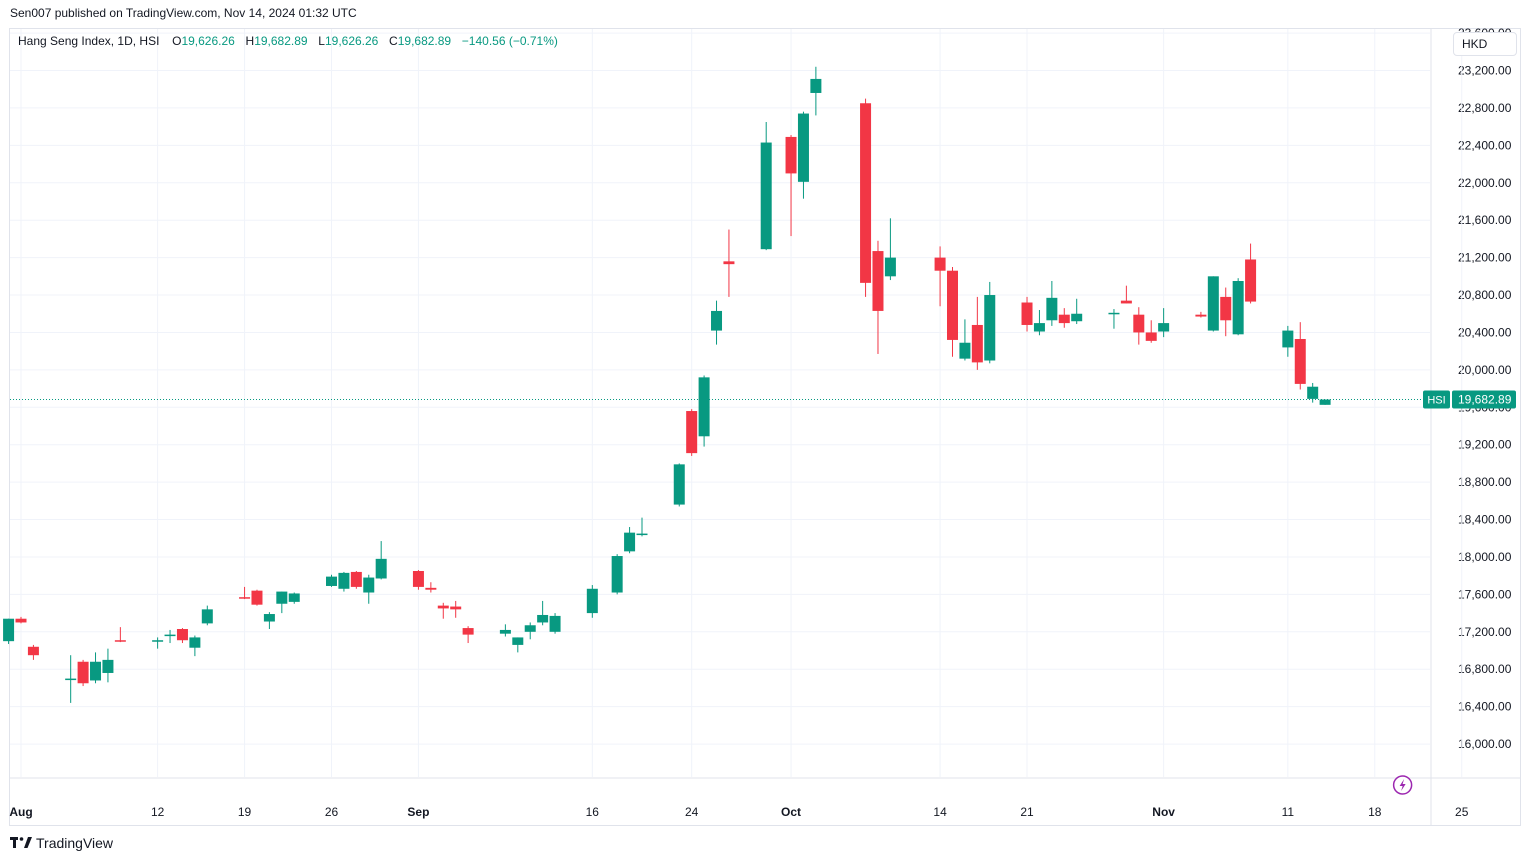 This screenshot has height=861, width=1531. I want to click on y-tick-label: 20,800.00, so click(1485, 295).